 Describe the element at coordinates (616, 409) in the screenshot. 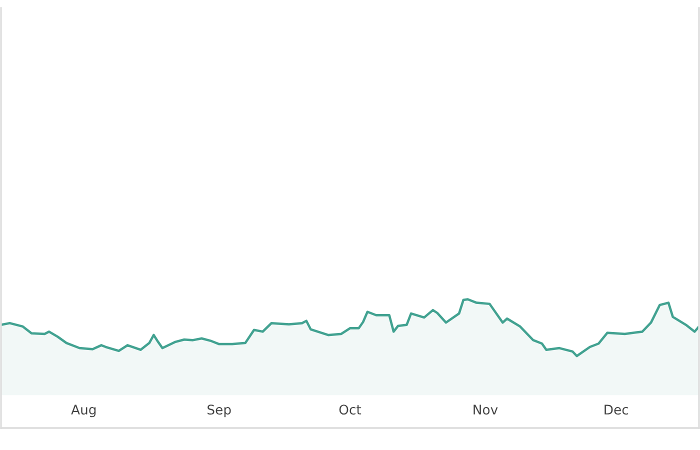

I see `x-tick-label: Dec` at that location.